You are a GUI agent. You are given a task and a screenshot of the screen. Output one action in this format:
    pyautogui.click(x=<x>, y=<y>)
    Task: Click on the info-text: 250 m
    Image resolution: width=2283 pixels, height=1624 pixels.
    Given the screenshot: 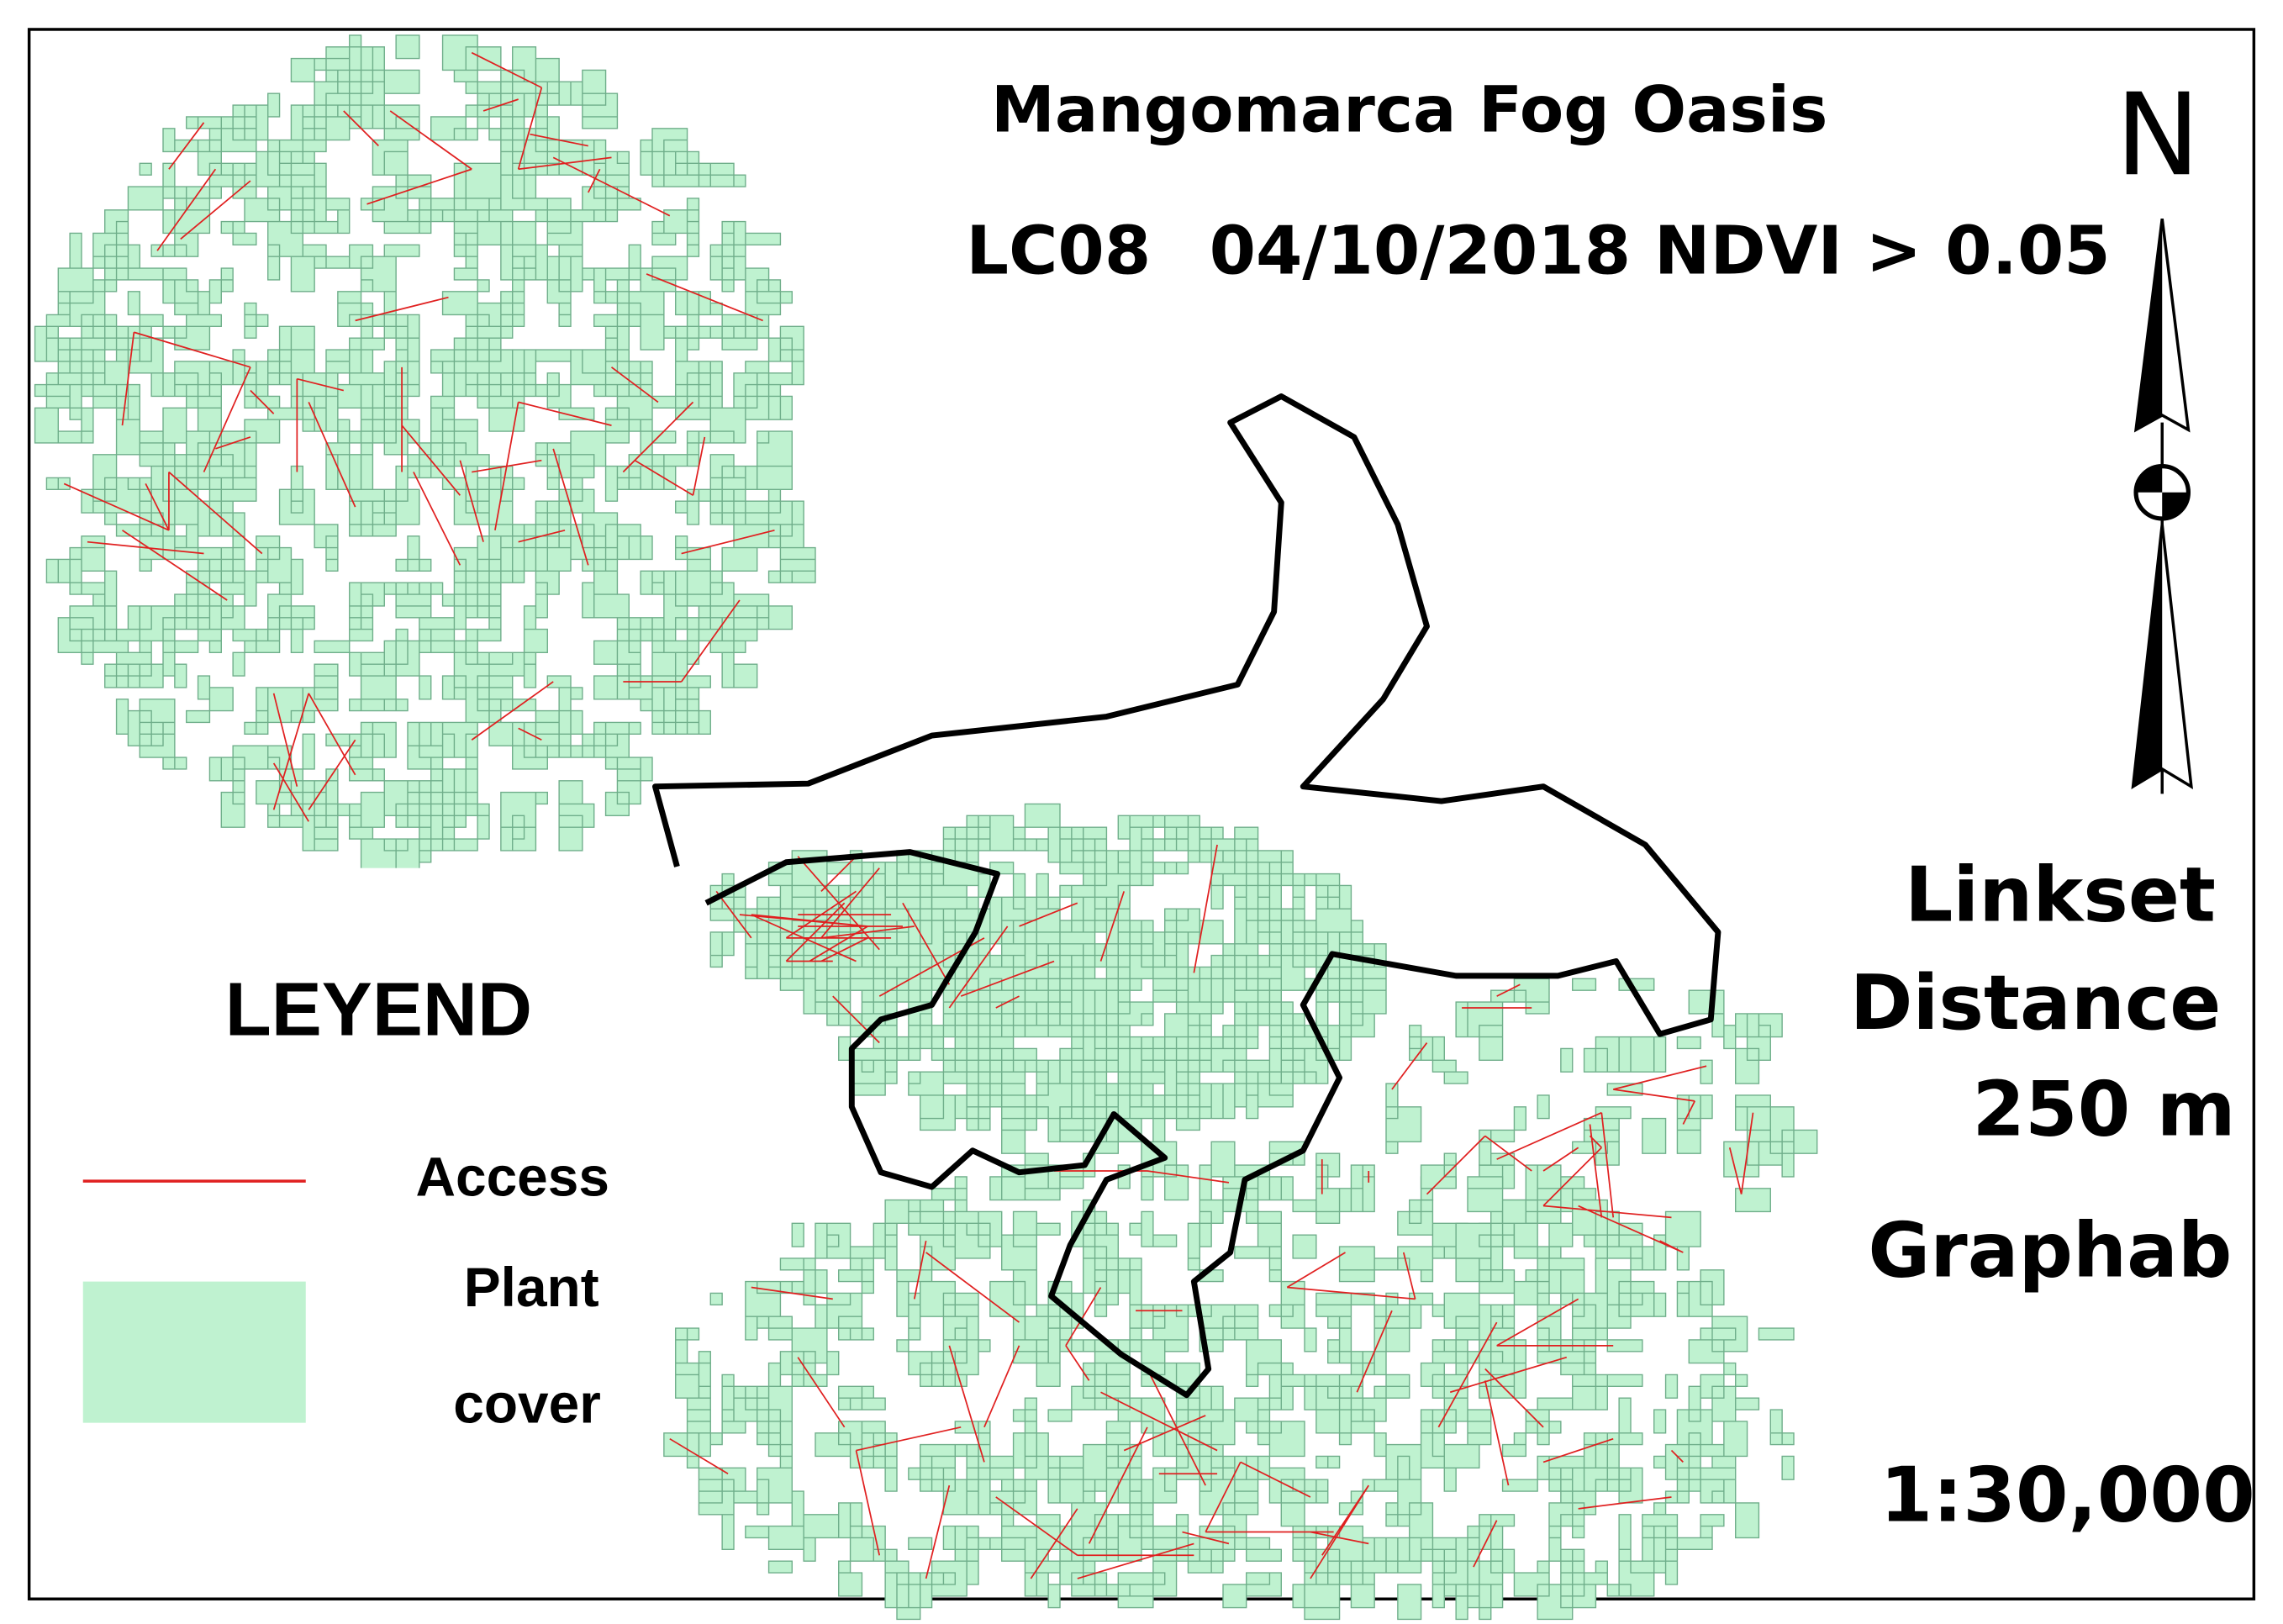 What is the action you would take?
    pyautogui.click(x=2103, y=1109)
    